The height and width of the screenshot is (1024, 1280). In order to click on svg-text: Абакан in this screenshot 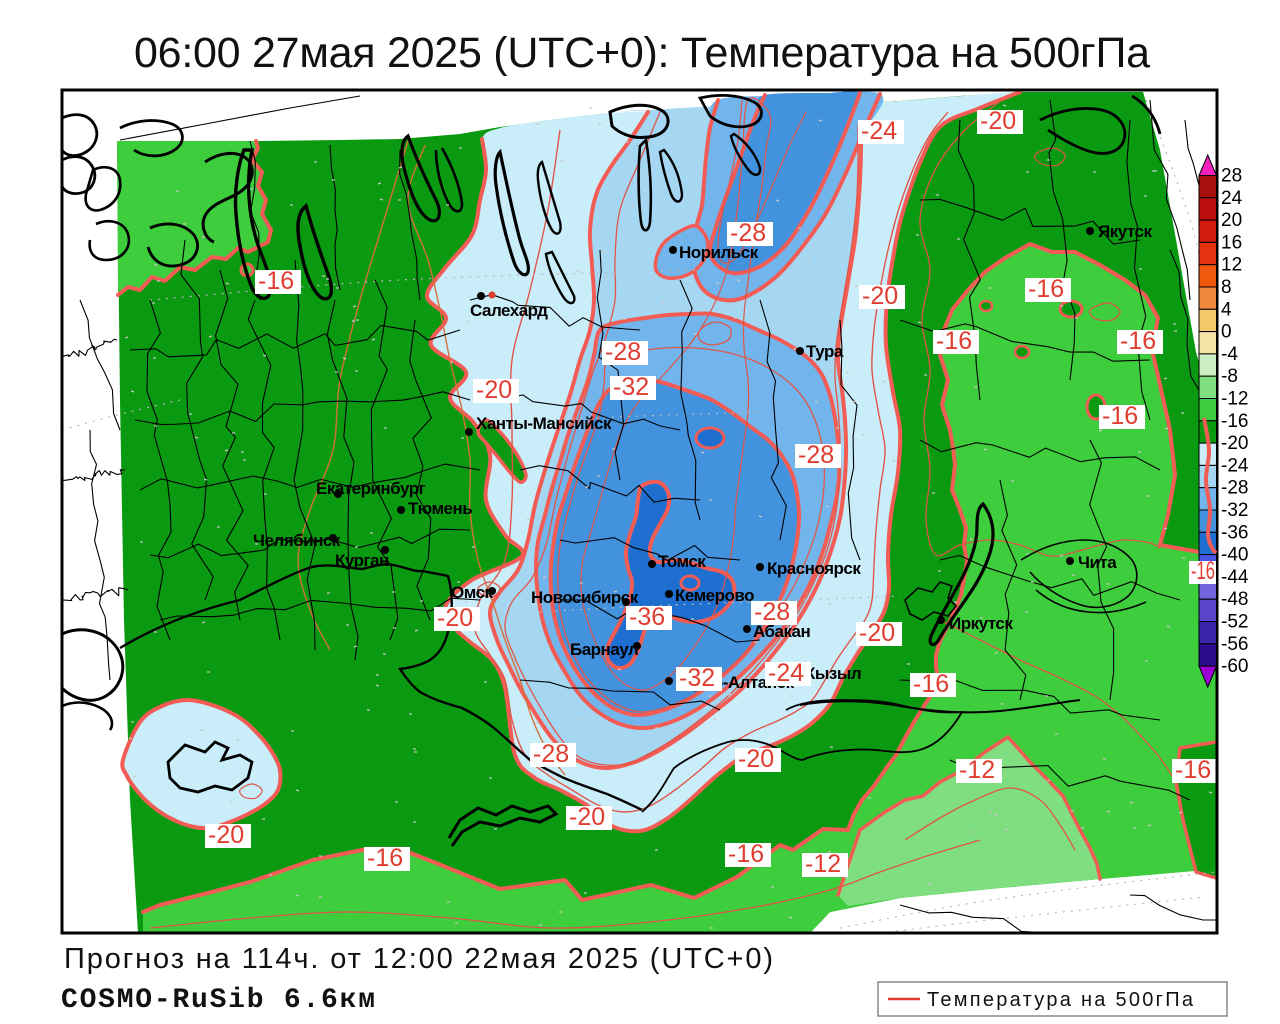, I will do `click(781, 631)`.